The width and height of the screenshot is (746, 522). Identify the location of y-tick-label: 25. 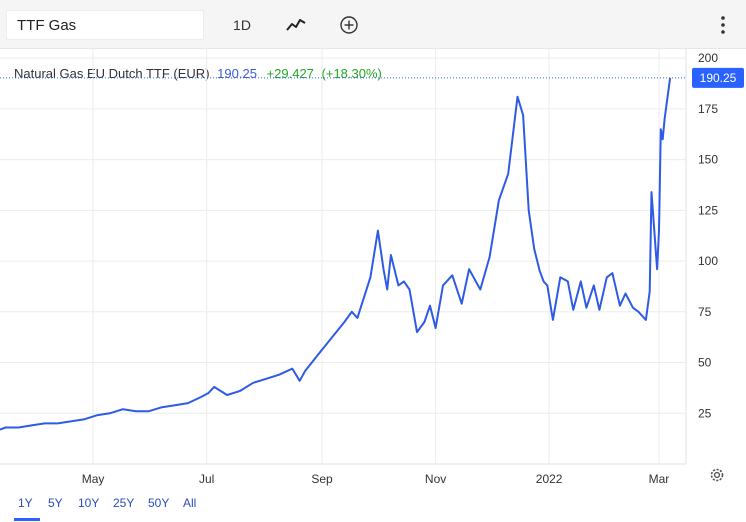
(705, 413).